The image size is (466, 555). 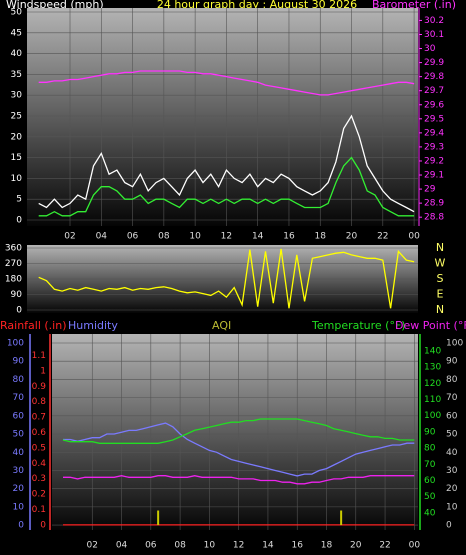 I want to click on y-tick-label: 15, so click(x=16, y=158).